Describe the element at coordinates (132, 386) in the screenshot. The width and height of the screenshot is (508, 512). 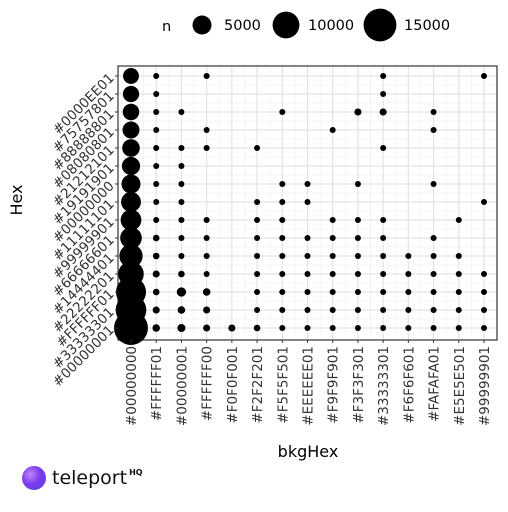
I see `x-tick-label: #00000000` at that location.